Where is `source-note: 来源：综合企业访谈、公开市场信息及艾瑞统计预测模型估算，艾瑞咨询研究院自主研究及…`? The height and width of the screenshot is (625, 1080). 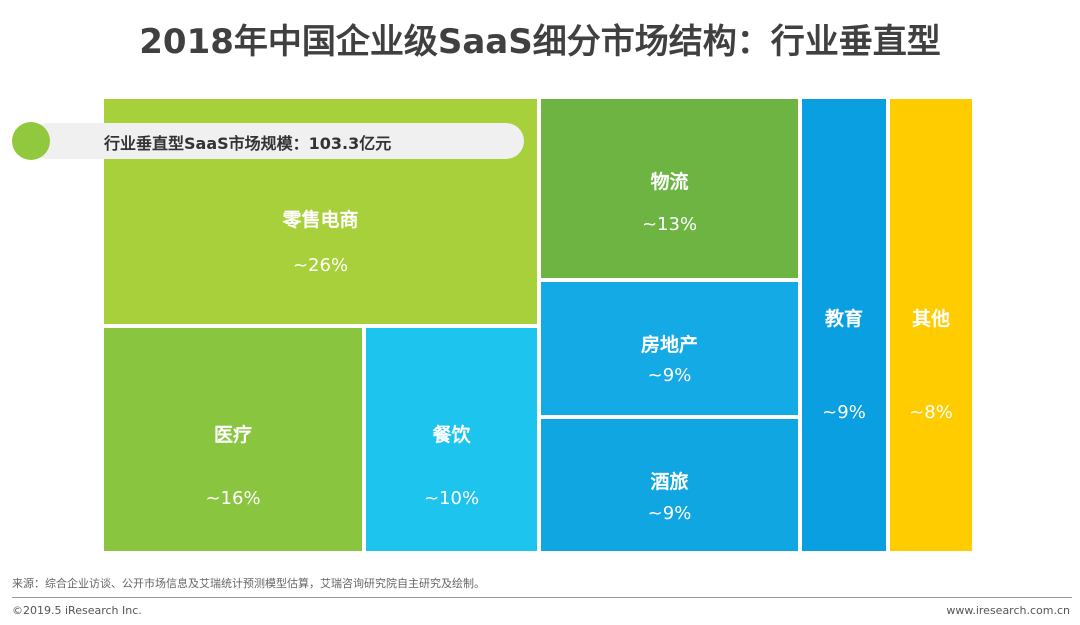 source-note: 来源：综合企业访谈、公开市场信息及艾瑞统计预测模型估算，艾瑞咨询研究院自主研究及… is located at coordinates (248, 583).